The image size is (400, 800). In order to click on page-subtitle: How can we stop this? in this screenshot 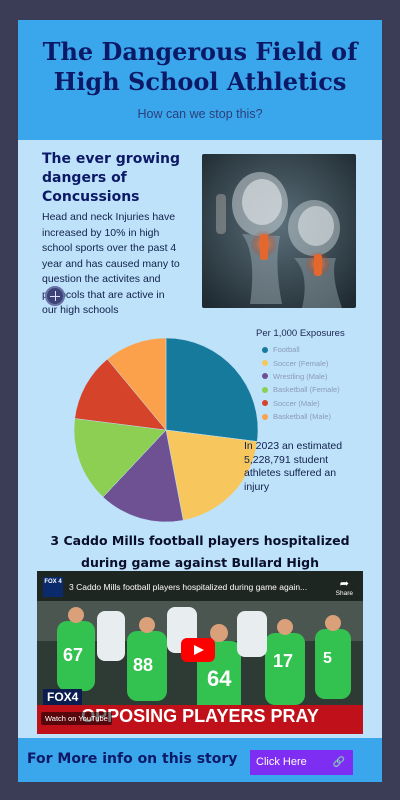, I will do `click(200, 114)`.